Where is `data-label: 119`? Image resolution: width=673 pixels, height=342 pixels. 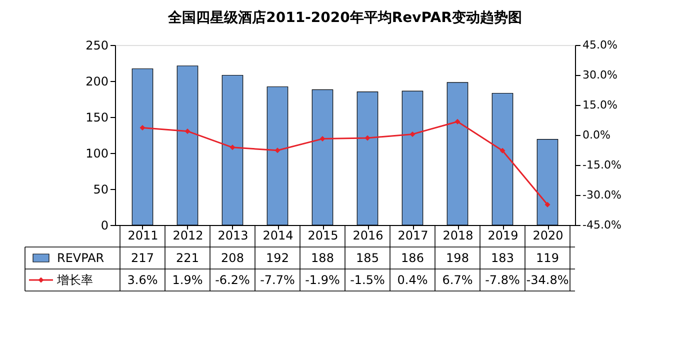
data-label: 119 is located at coordinates (547, 258).